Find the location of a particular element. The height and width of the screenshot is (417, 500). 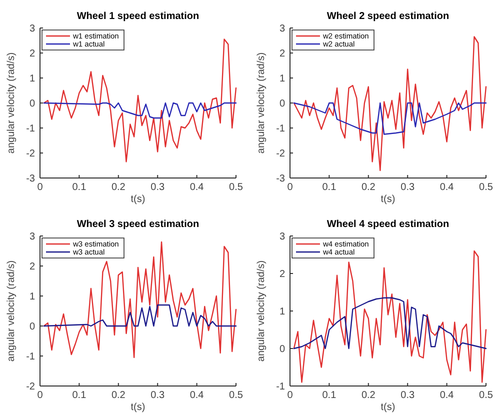

chart-title: Wheel 4 speed estimation is located at coordinates (388, 224).